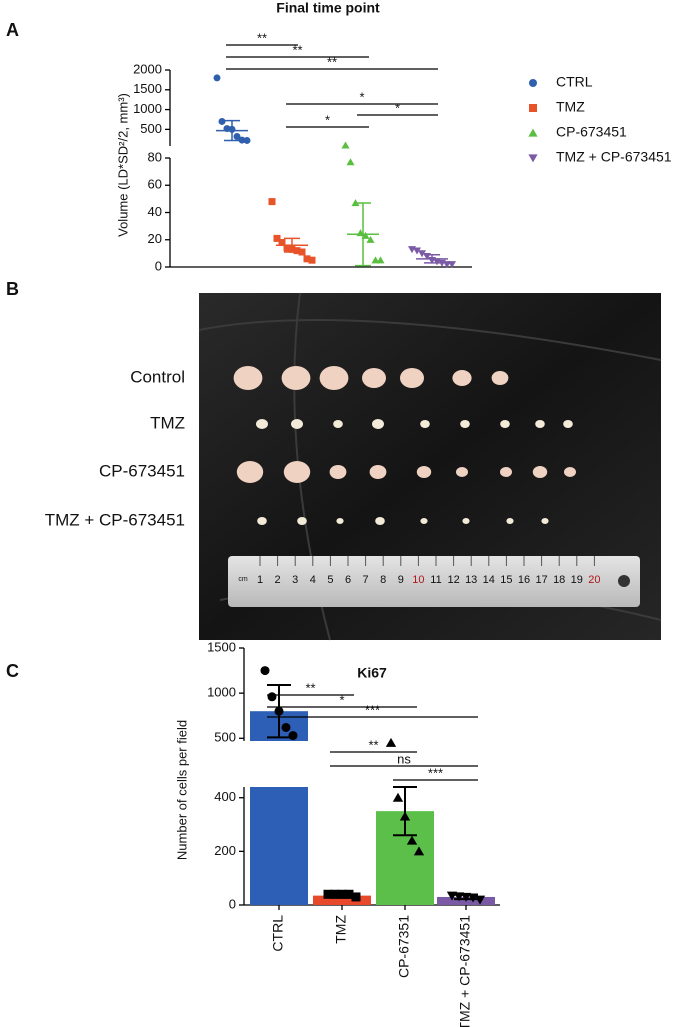 This screenshot has height=1027, width=685. Describe the element at coordinates (366, 580) in the screenshot. I see `ruler-number: 7` at that location.